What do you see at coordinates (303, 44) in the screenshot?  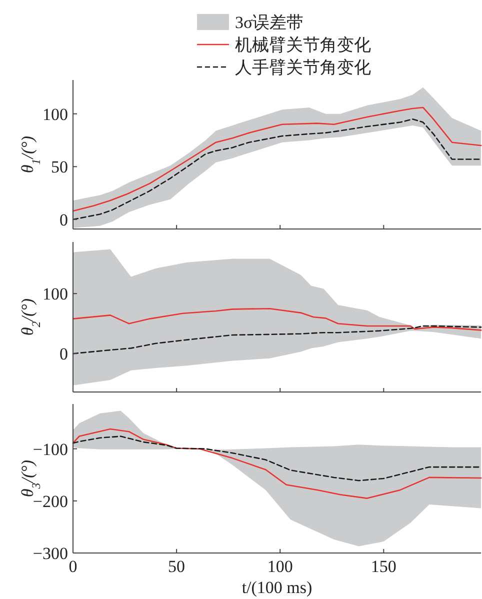 I see `legend-label: 机械臂关节角变化` at bounding box center [303, 44].